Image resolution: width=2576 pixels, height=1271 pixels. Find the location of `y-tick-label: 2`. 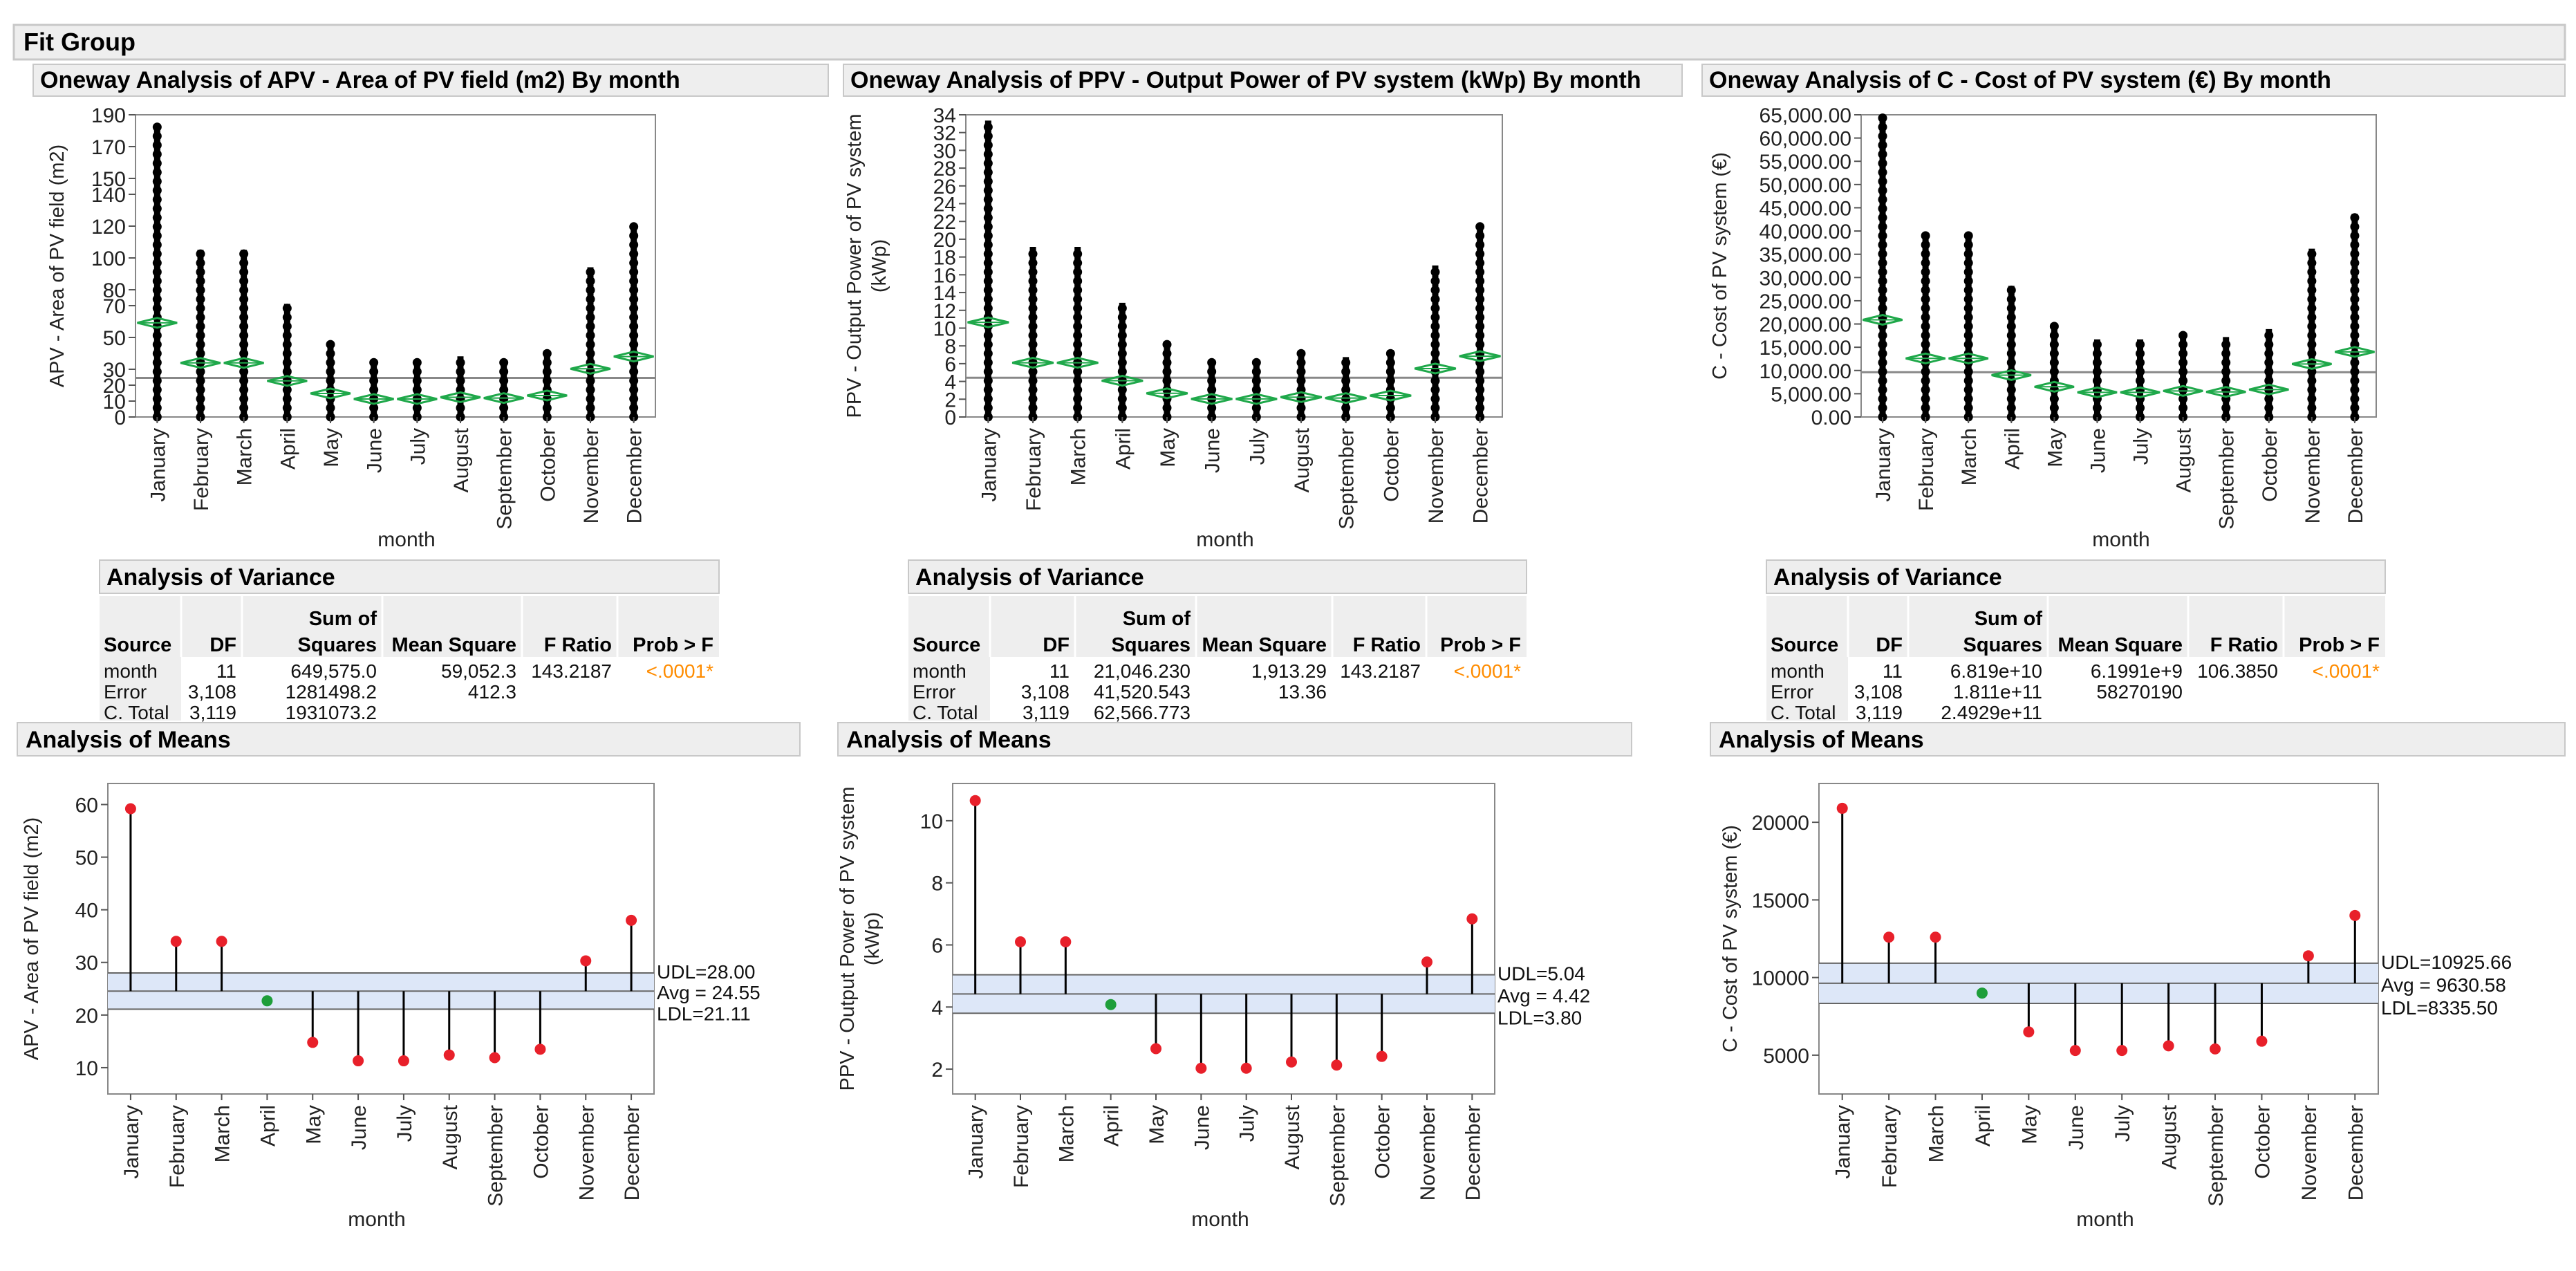

y-tick-label: 2 is located at coordinates (950, 400).